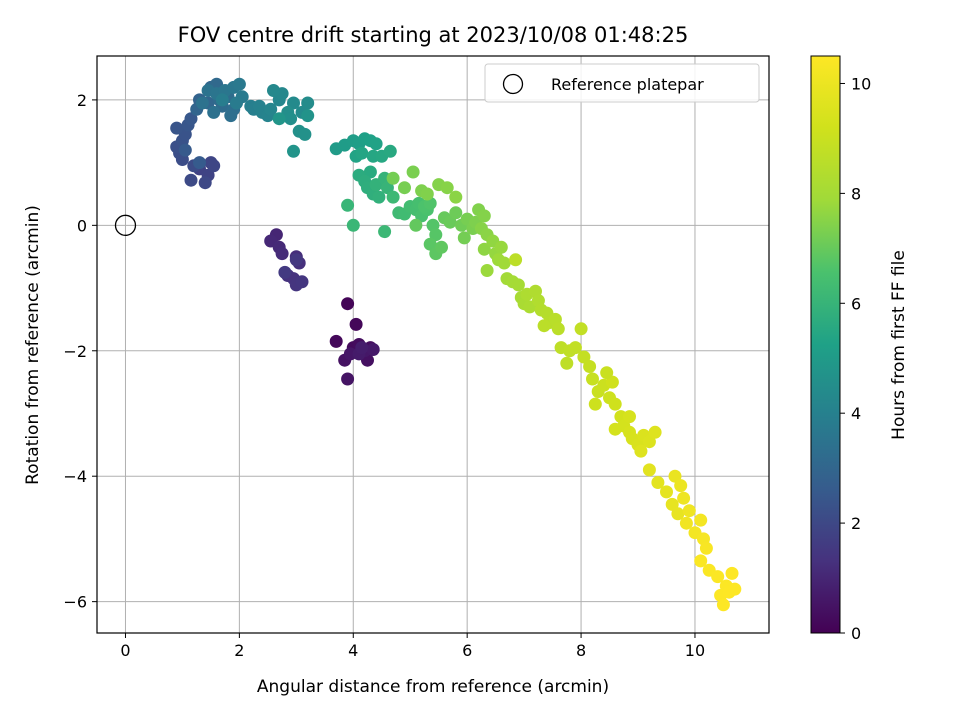 This screenshot has height=720, width=960. What do you see at coordinates (695, 650) in the screenshot?
I see `x-tick-label: 10` at bounding box center [695, 650].